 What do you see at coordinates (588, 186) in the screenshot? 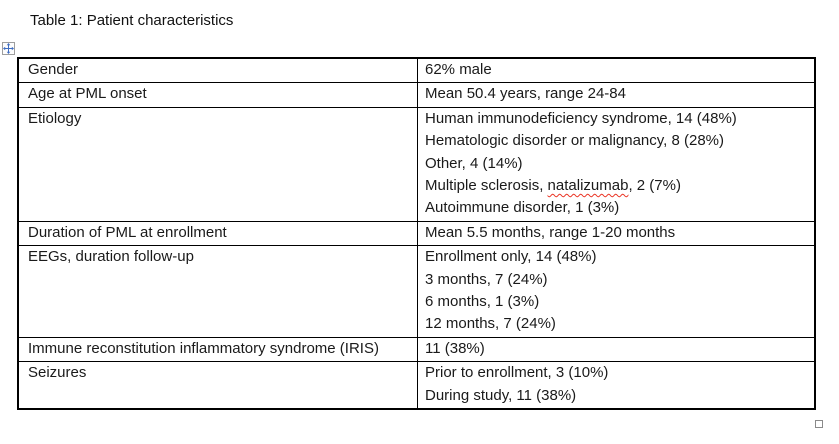
I see `misspelled-word: natalizumab` at bounding box center [588, 186].